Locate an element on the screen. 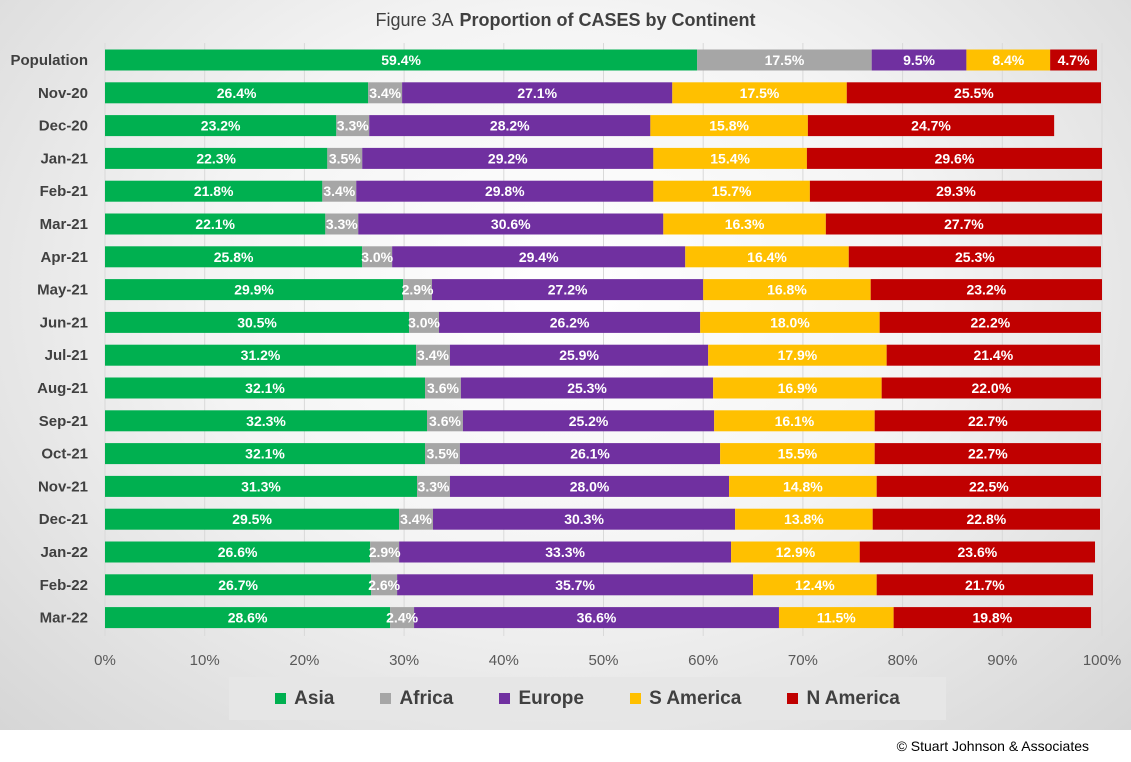 The height and width of the screenshot is (762, 1131). data-label: 28.0% is located at coordinates (590, 486).